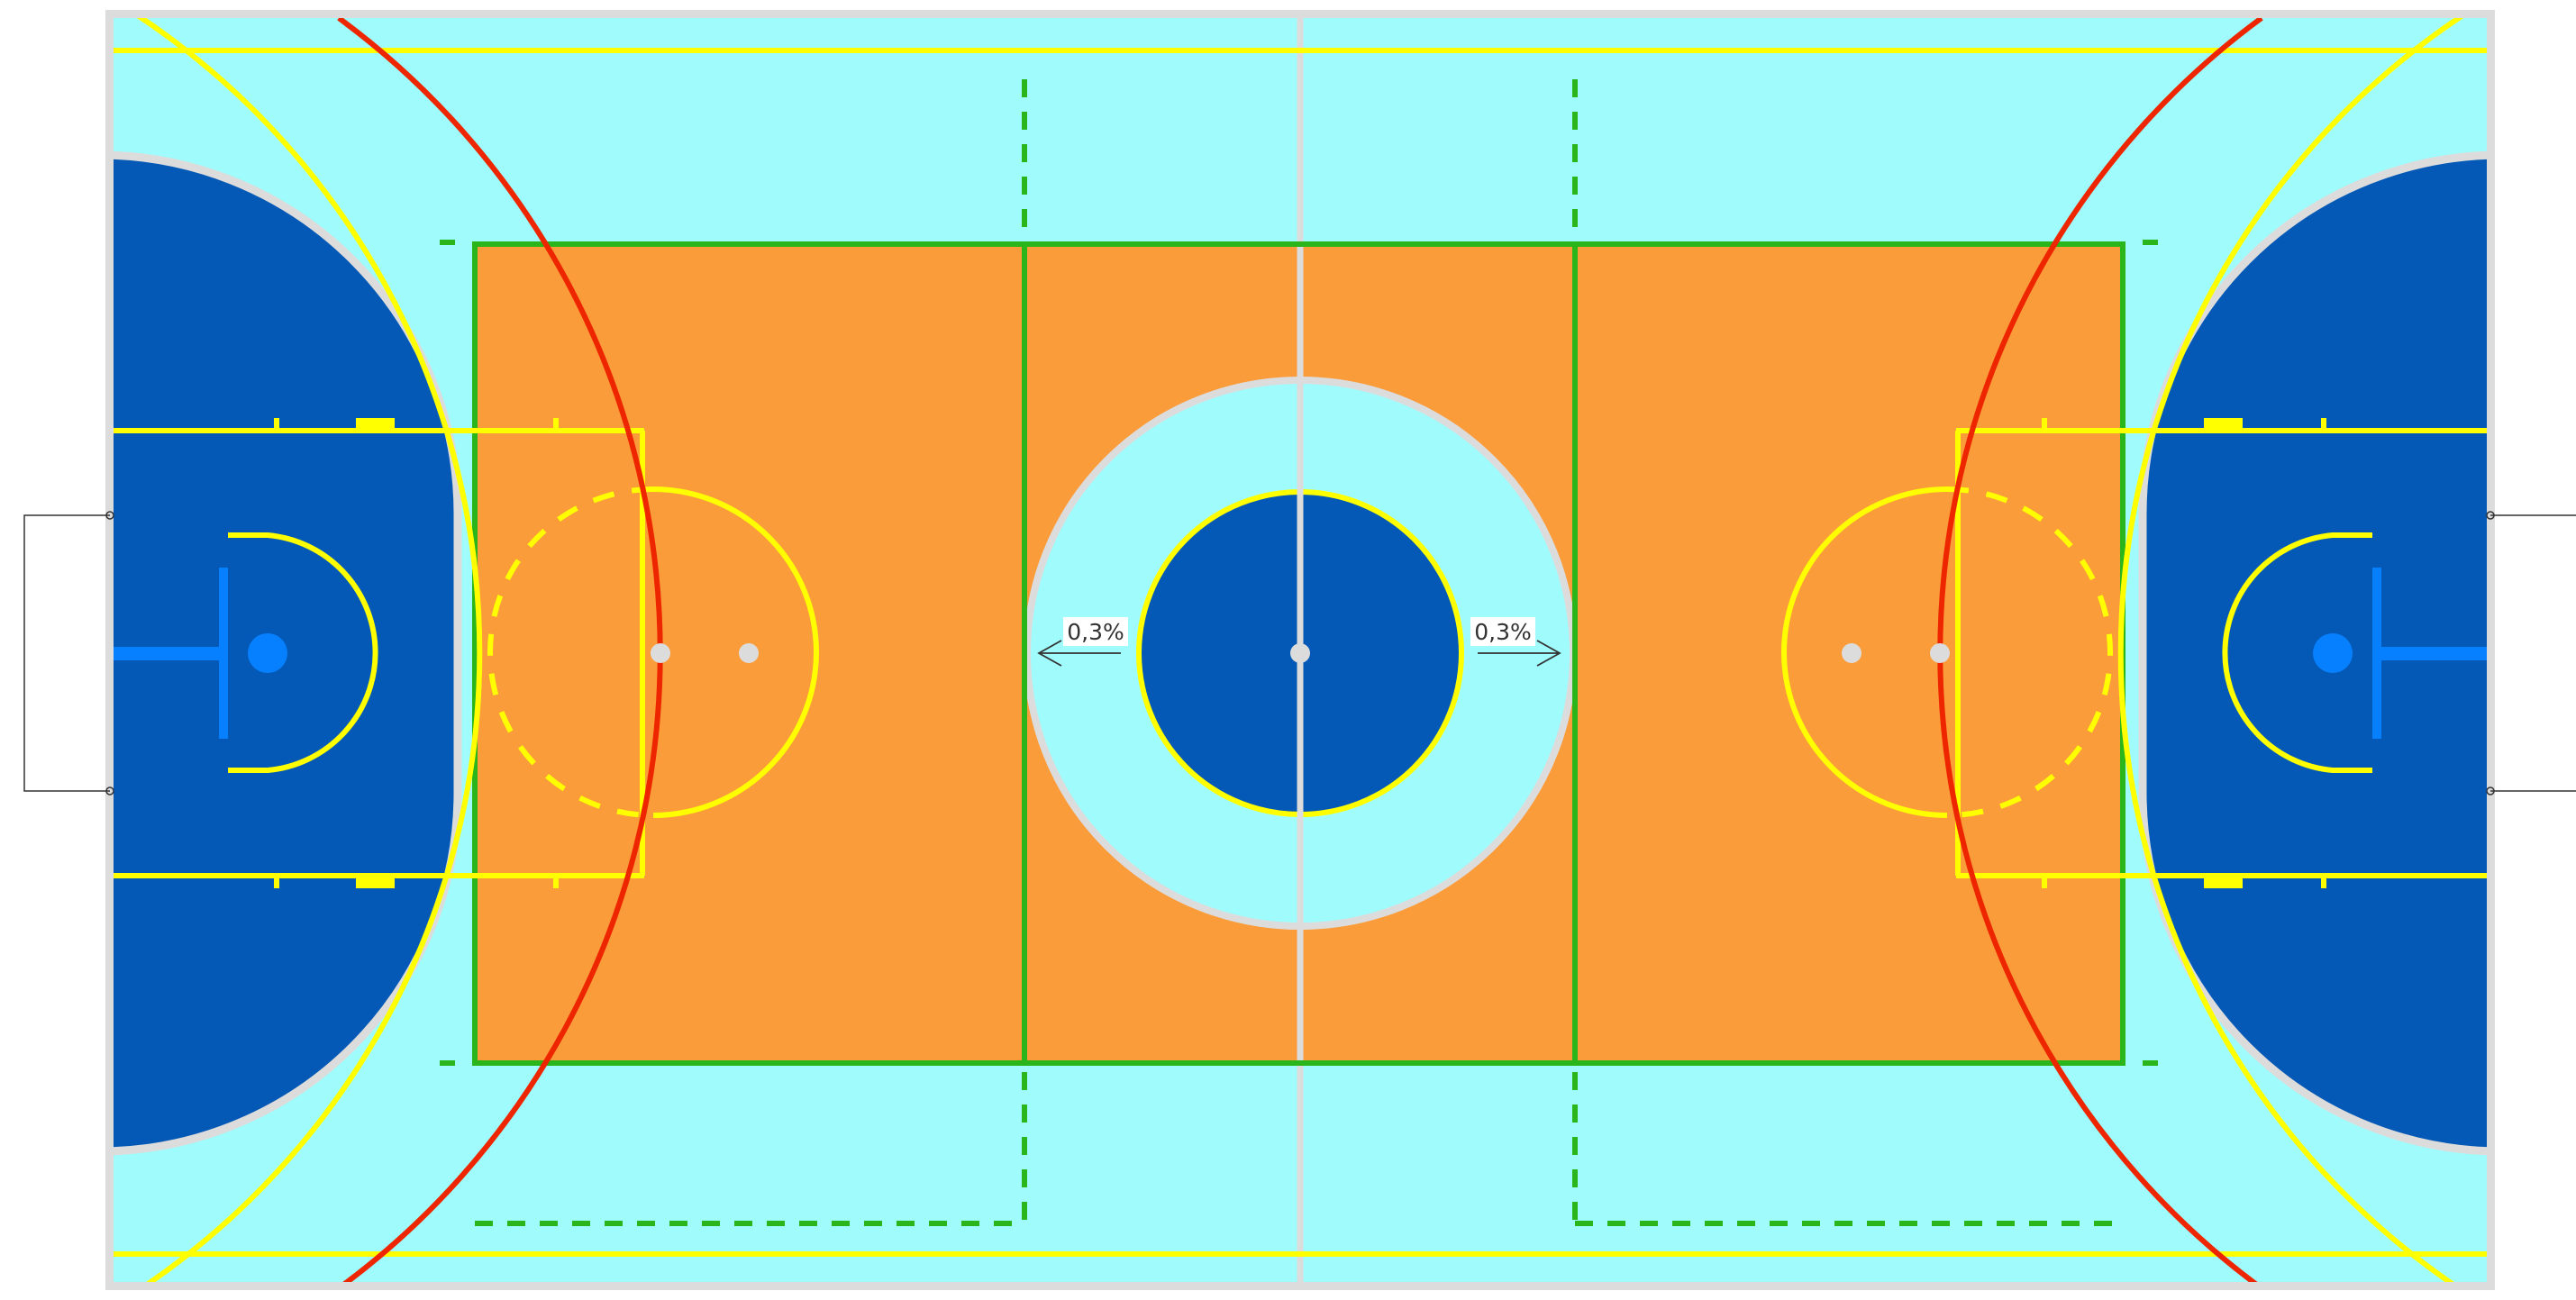  Describe the element at coordinates (1079, 654) in the screenshot. I see `slope-arrow-left` at that location.